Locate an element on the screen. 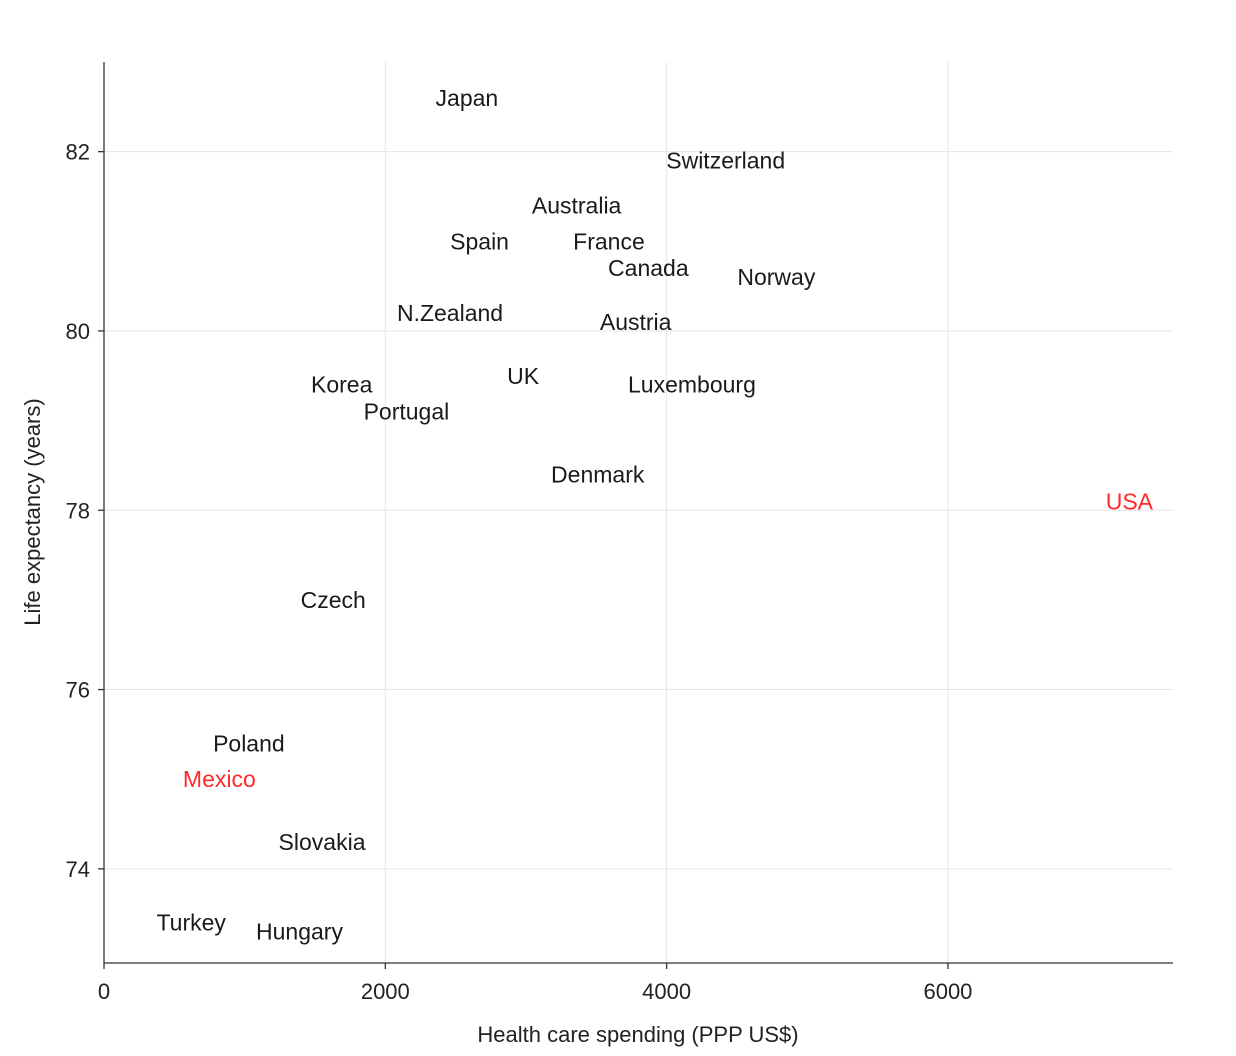 This screenshot has height=1056, width=1236. y-tick-label: 82 is located at coordinates (78, 152).